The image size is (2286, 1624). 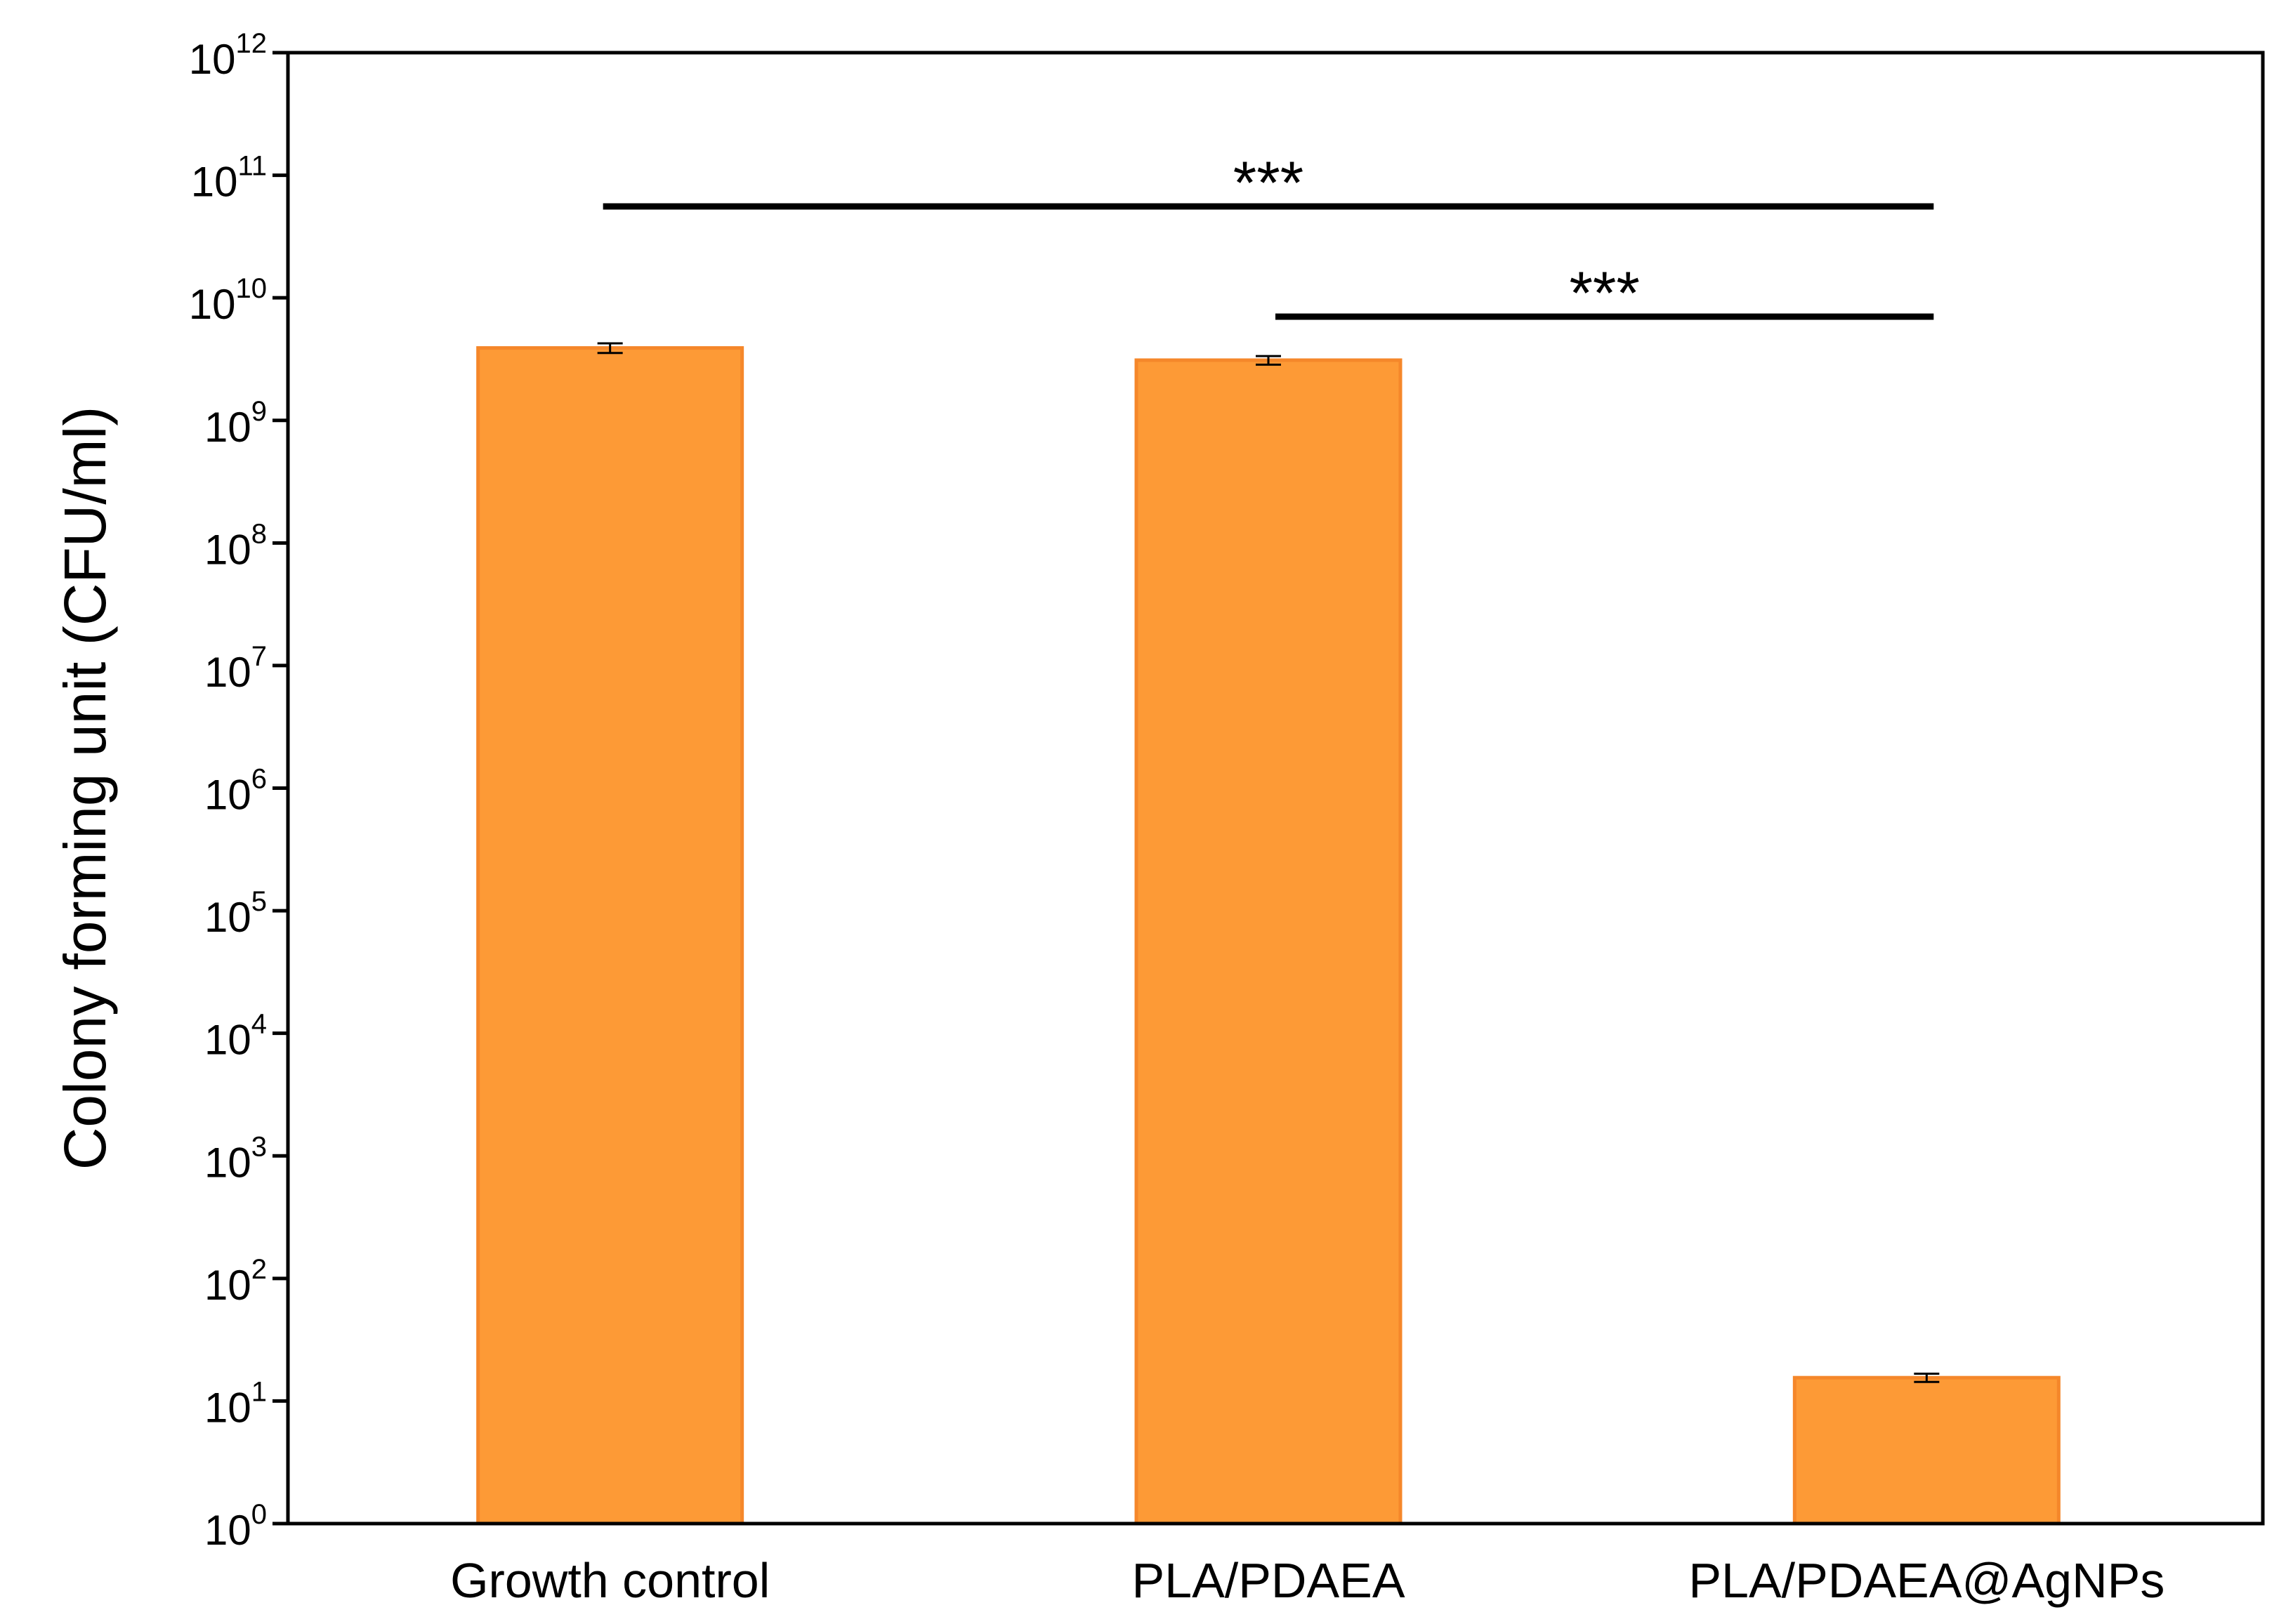 I want to click on y-tick-label: 10⁴, so click(x=235, y=1036).